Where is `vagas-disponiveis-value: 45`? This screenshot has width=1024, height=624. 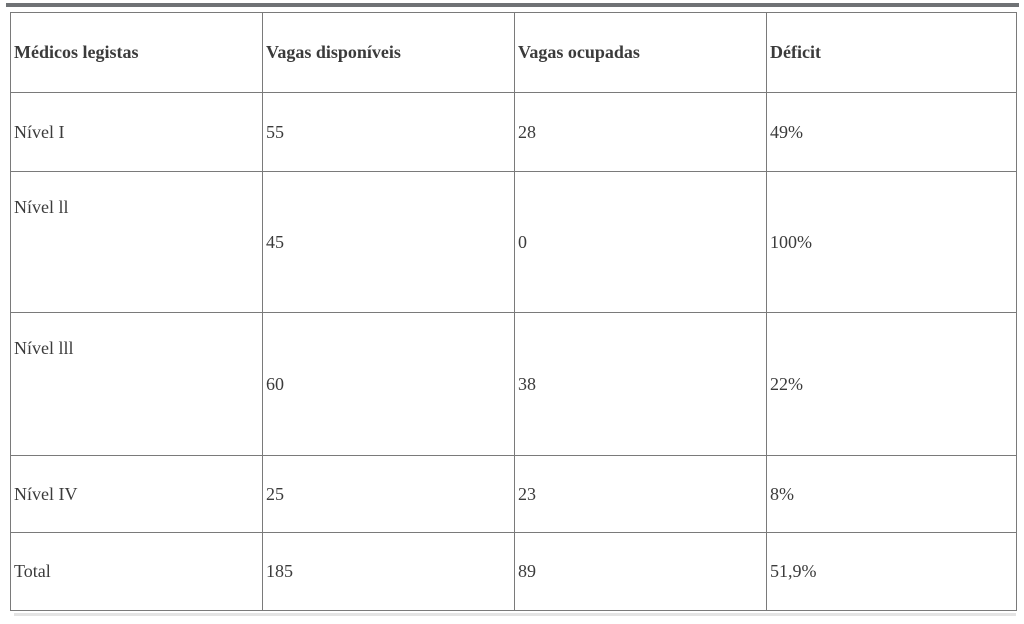
vagas-disponiveis-value: 45 is located at coordinates (388, 242).